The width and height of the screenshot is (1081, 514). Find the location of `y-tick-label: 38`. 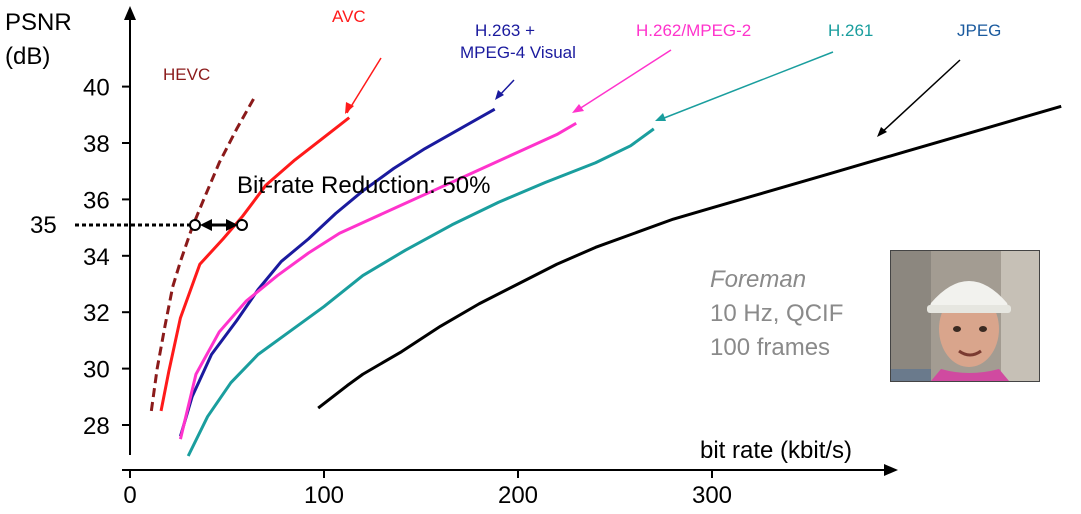

y-tick-label: 38 is located at coordinates (96, 144).